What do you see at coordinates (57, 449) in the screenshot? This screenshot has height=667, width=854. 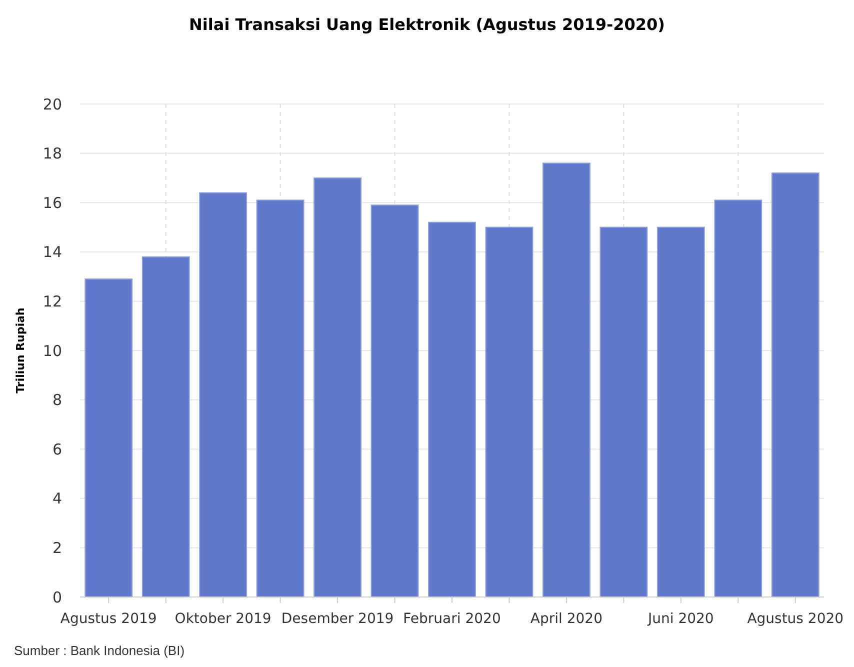 I see `y-tick-label: 6` at bounding box center [57, 449].